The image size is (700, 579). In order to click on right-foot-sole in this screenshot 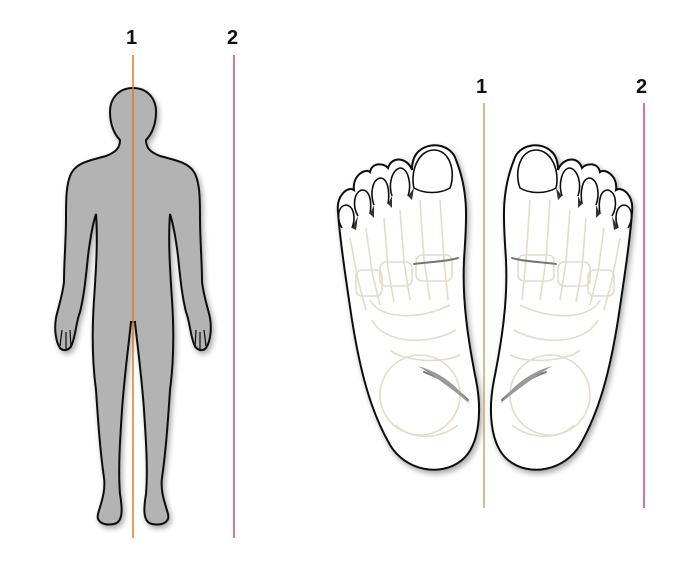, I will do `click(561, 307)`.